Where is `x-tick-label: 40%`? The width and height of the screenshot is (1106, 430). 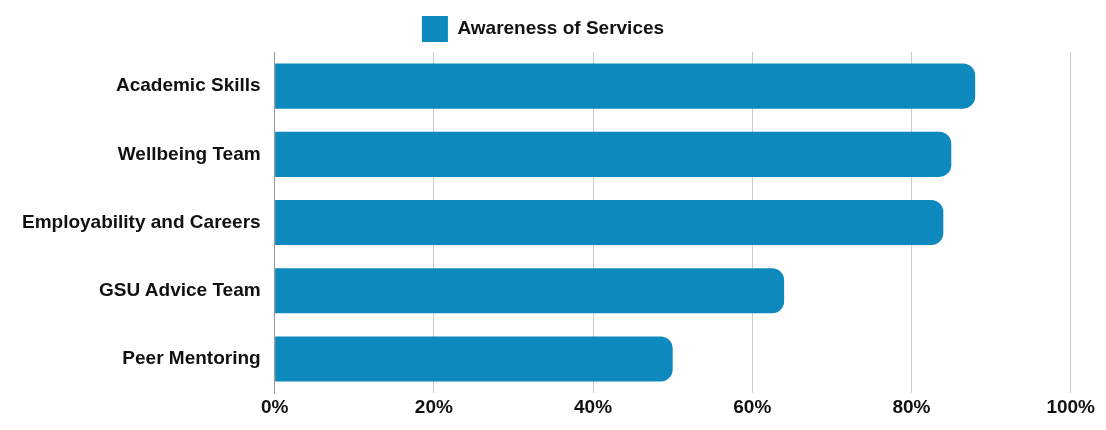
x-tick-label: 40% is located at coordinates (593, 406).